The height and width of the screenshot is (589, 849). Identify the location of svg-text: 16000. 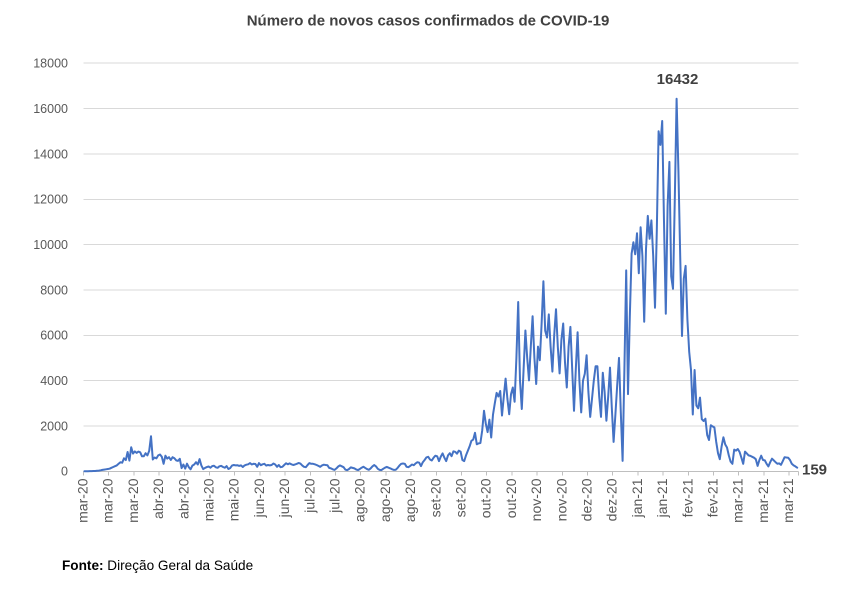
(50, 109).